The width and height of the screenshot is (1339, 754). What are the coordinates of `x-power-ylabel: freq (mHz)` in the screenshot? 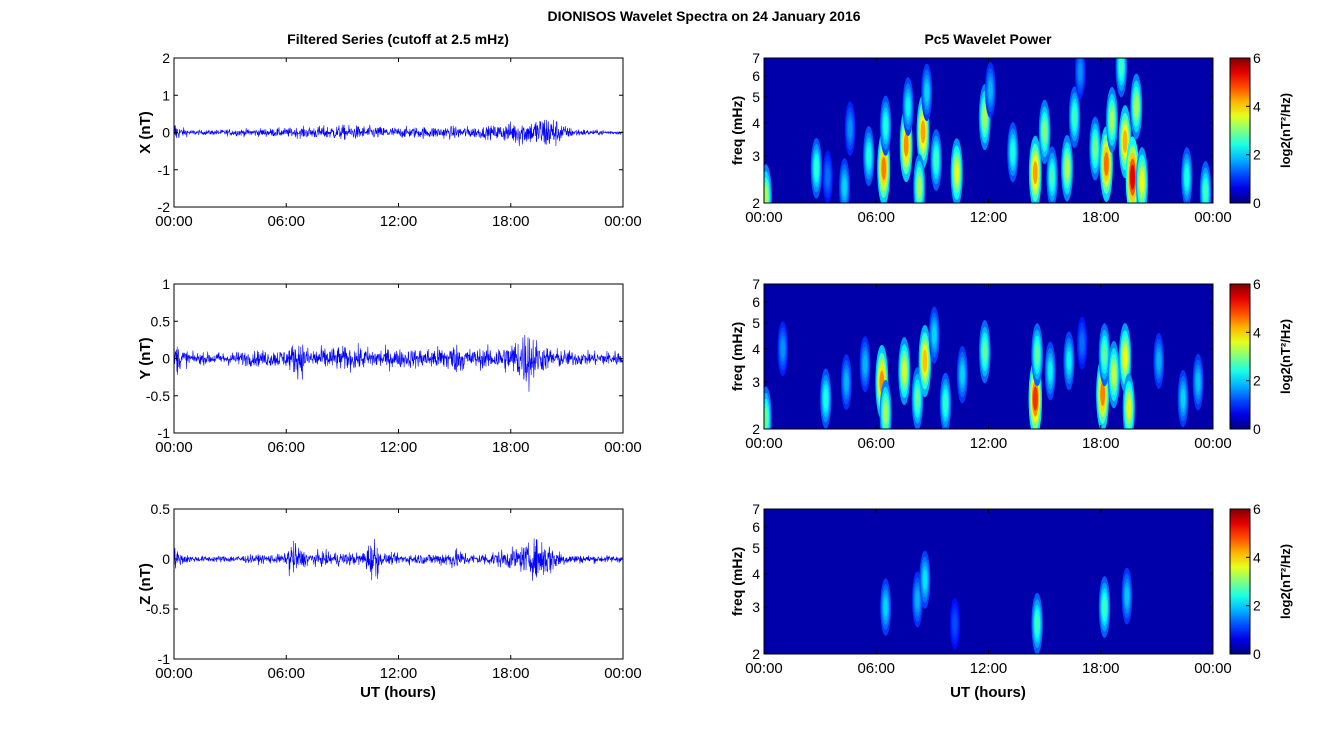 It's located at (737, 130).